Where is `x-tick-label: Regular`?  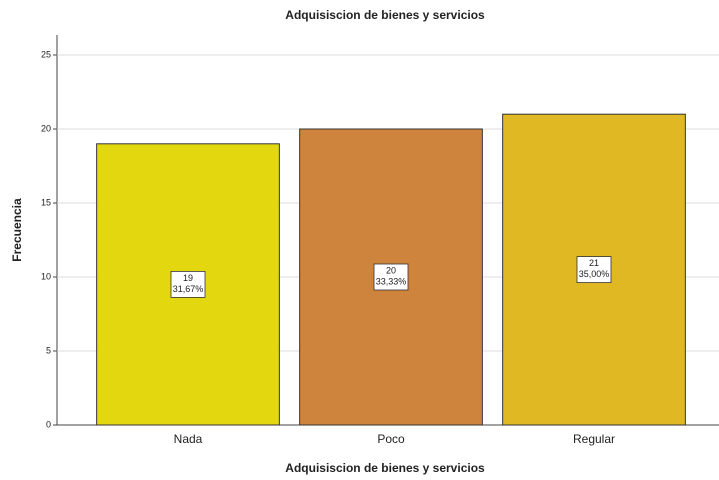 x-tick-label: Regular is located at coordinates (594, 439).